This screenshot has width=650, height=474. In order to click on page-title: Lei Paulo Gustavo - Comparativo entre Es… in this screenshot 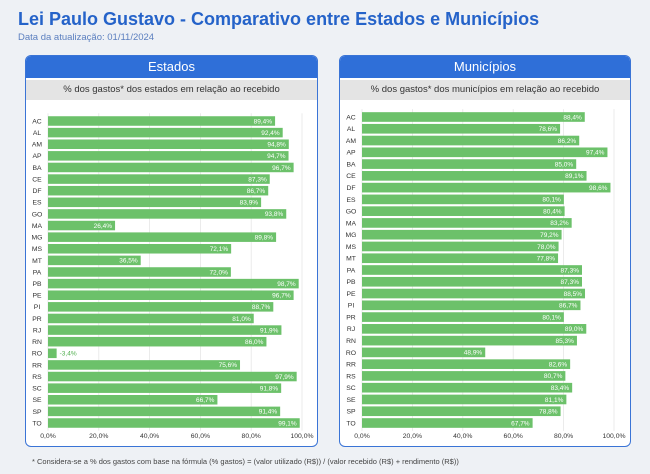, I will do `click(279, 19)`.